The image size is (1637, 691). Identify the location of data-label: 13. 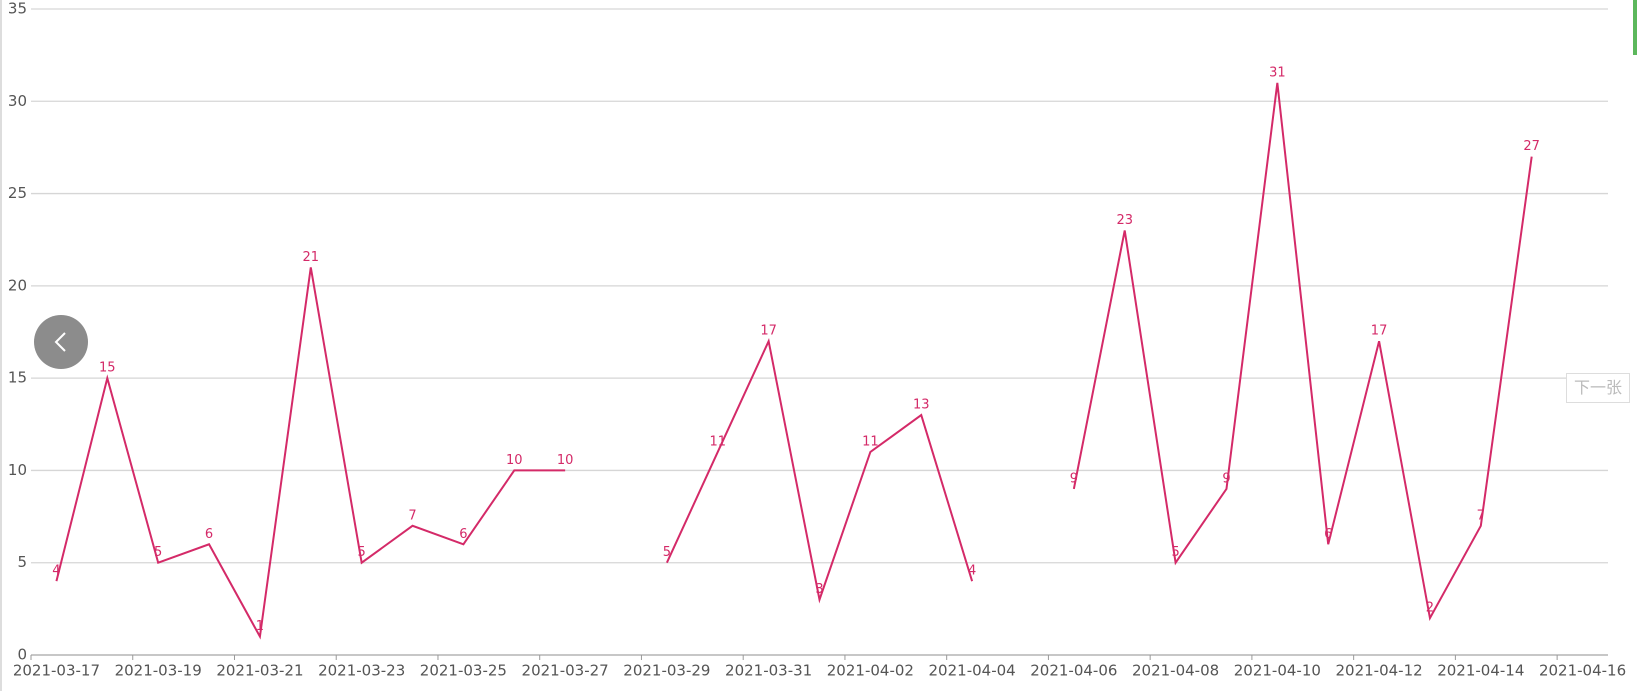
(921, 405).